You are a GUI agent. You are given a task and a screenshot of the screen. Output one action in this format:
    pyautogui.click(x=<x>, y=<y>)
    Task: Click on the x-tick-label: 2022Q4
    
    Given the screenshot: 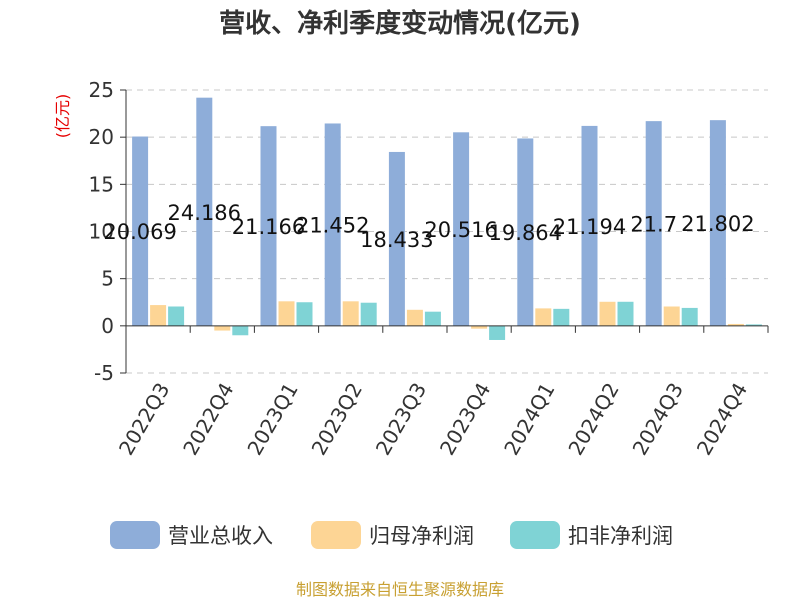 What is the action you would take?
    pyautogui.click(x=208, y=419)
    